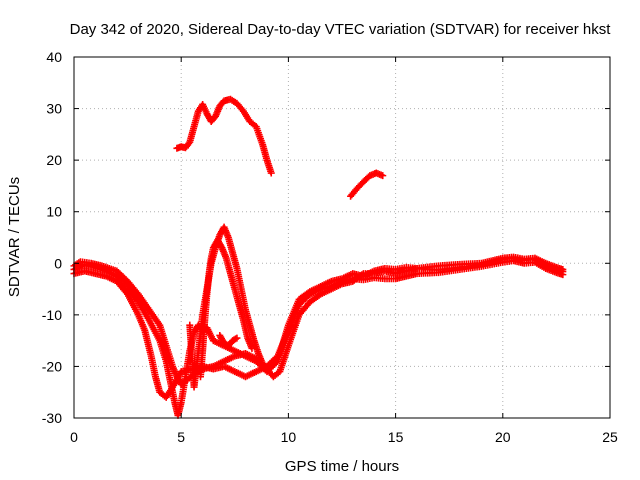 This screenshot has width=640, height=480. What do you see at coordinates (58, 263) in the screenshot?
I see `y-tick-label: 0` at bounding box center [58, 263].